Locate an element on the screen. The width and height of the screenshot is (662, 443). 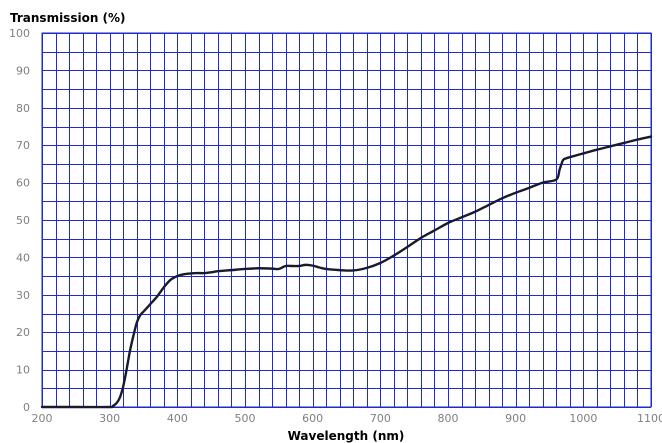
x-tick-label: 200 is located at coordinates (42, 418).